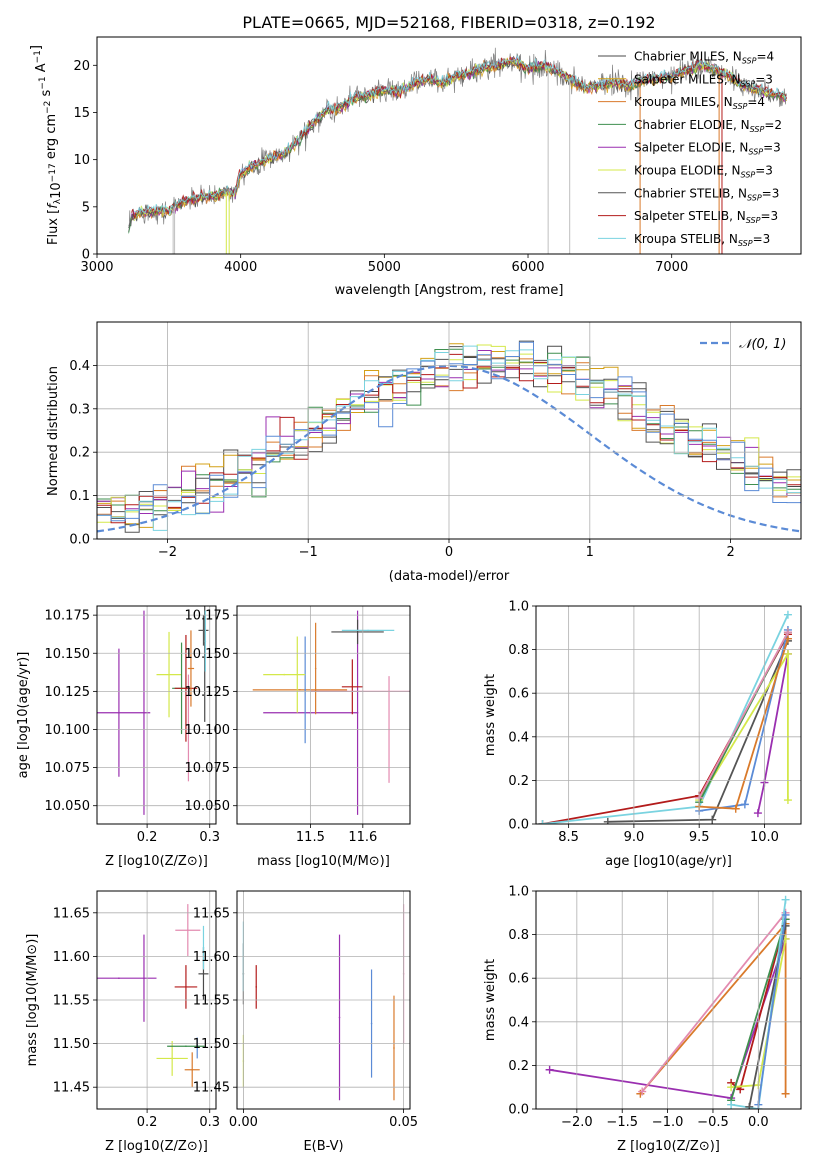 The image size is (819, 1170). I want to click on x-tick-label: 5000, so click(384, 267).